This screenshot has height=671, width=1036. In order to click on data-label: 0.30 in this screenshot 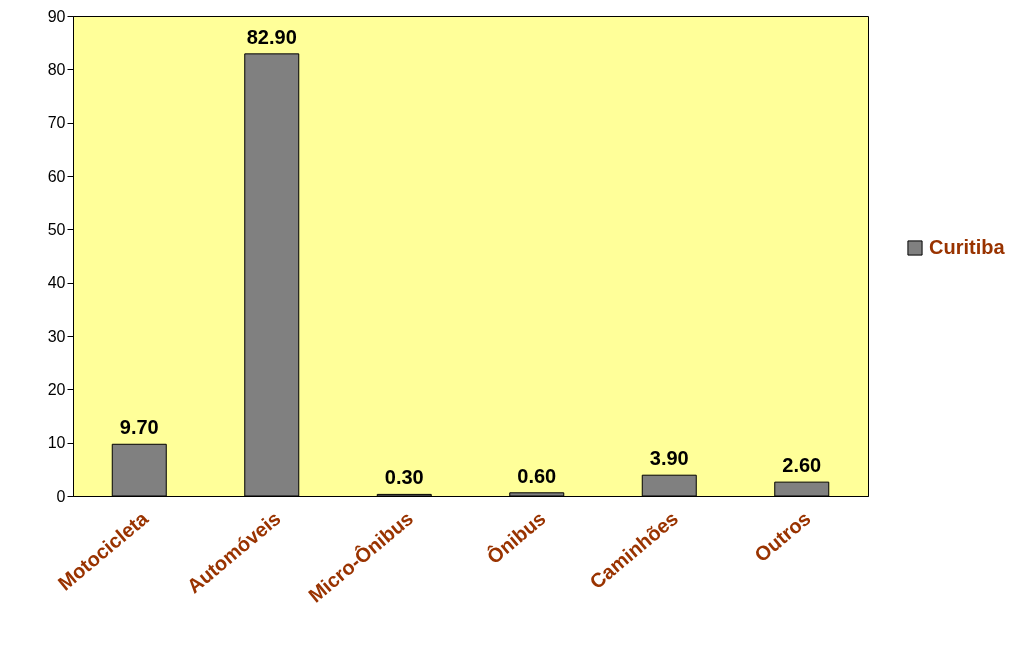, I will do `click(404, 477)`.